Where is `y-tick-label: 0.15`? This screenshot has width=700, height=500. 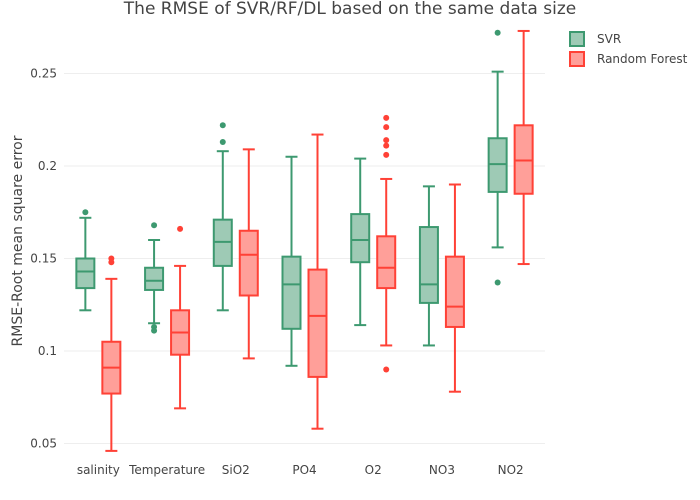
y-tick-label: 0.15 is located at coordinates (43, 259).